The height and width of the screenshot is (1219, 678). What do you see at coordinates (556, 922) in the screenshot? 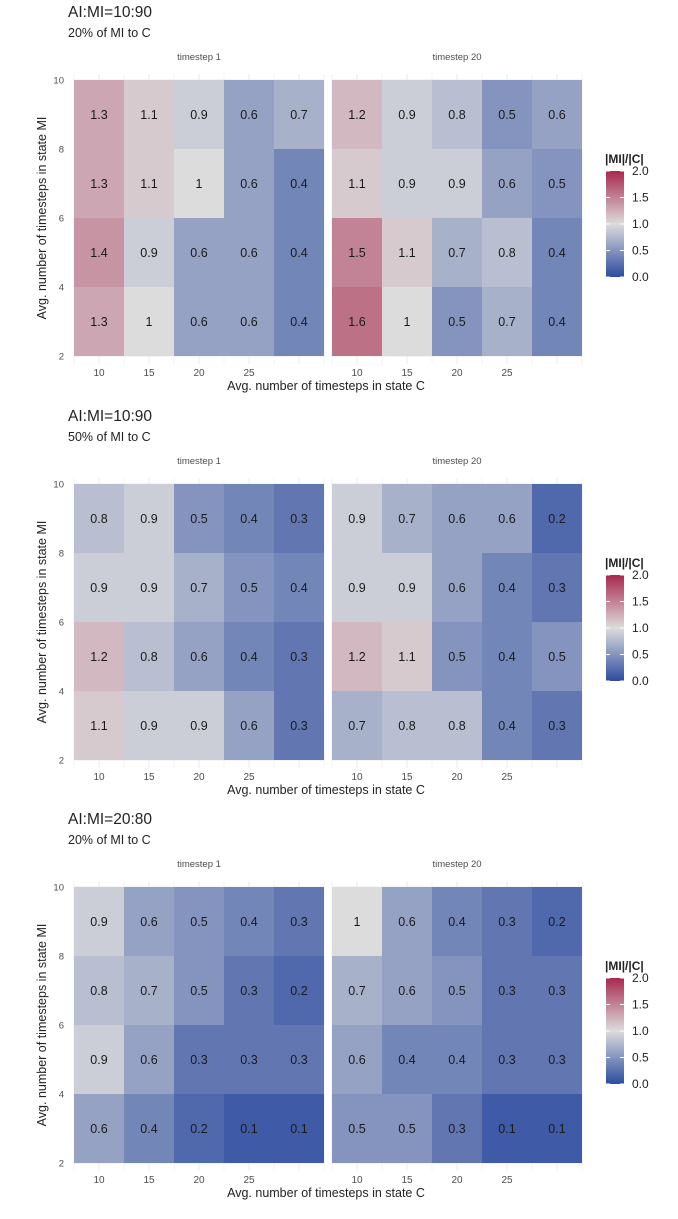
I see `cell-value-label: 0.2` at bounding box center [556, 922].